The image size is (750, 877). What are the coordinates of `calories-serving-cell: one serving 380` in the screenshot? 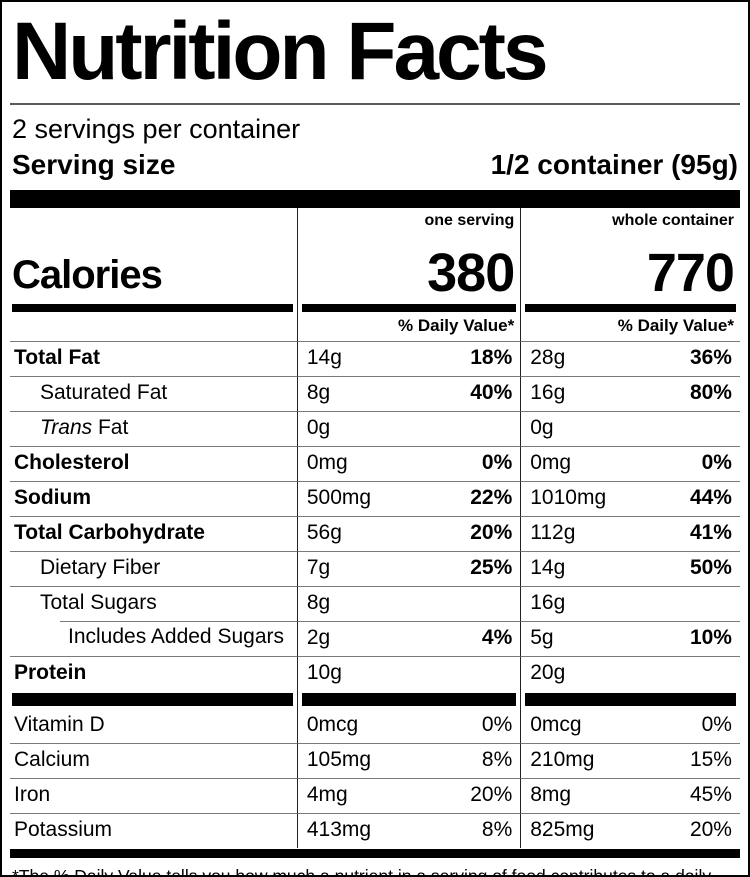 It's located at (408, 259).